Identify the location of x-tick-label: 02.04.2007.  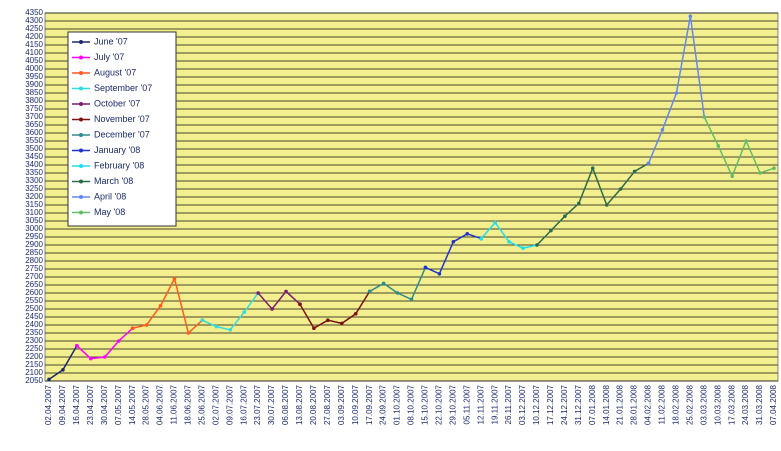
(48, 404).